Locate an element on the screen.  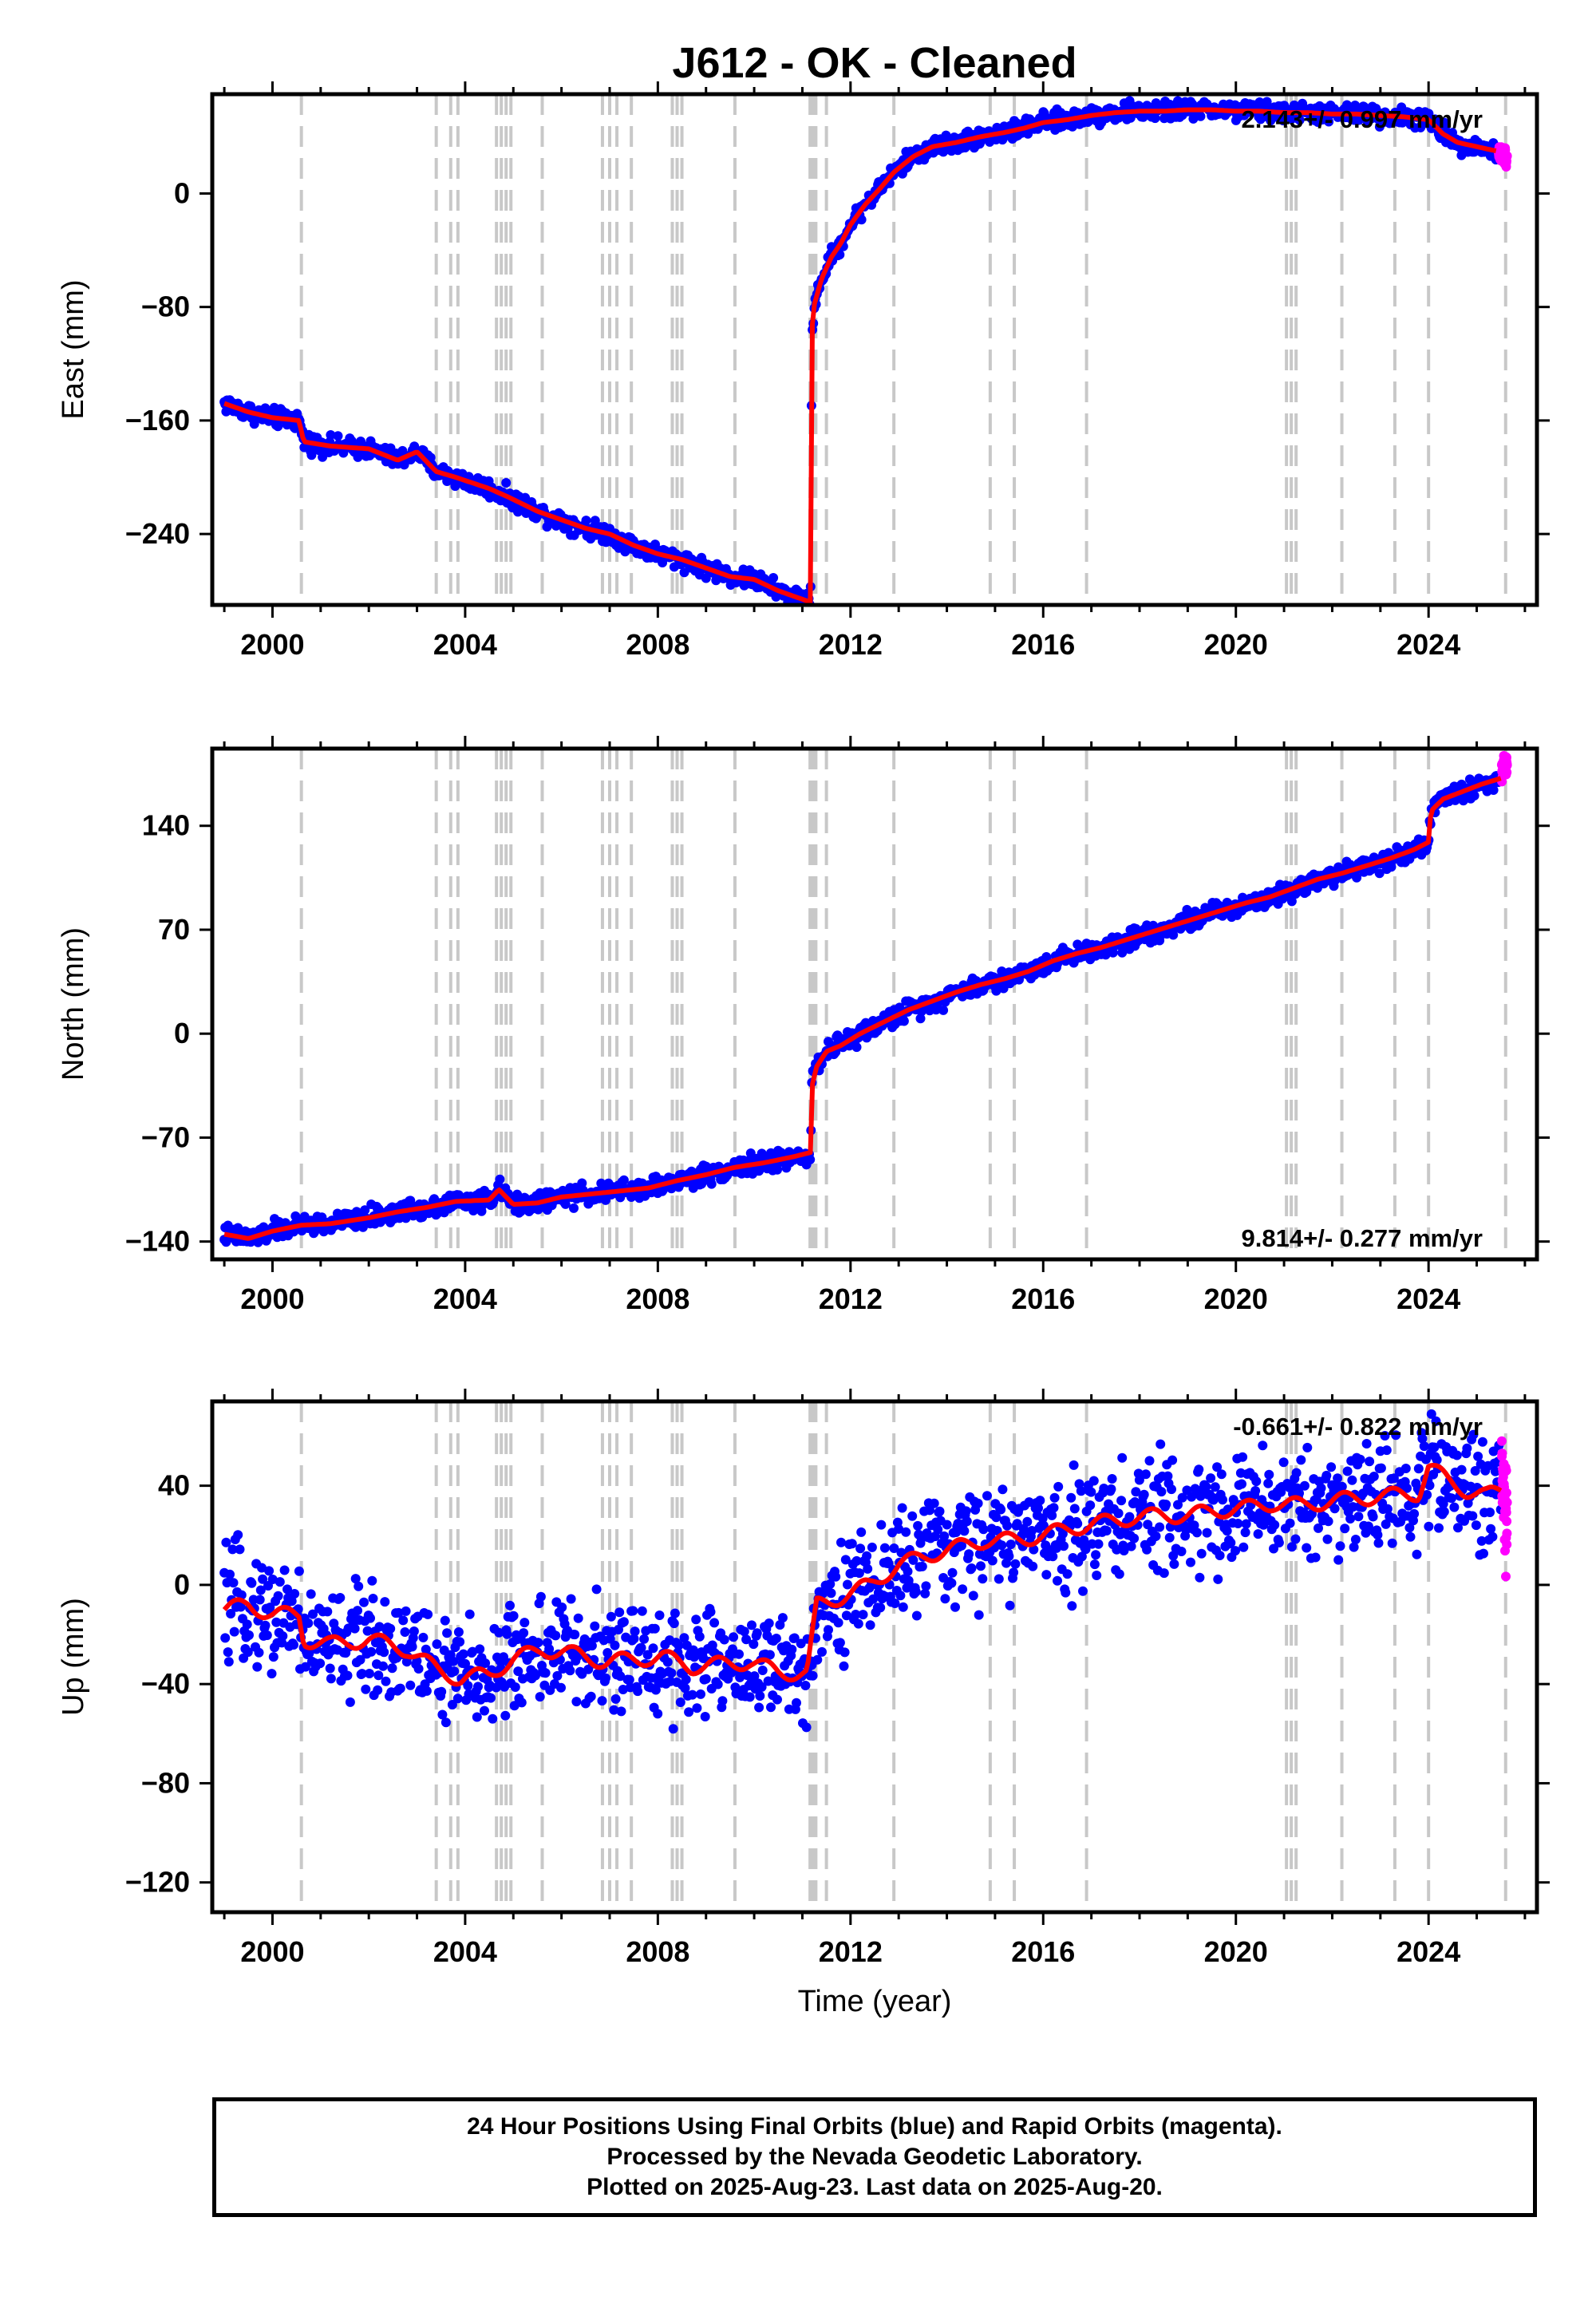
x-tick-label: 2016 is located at coordinates (1043, 1952).